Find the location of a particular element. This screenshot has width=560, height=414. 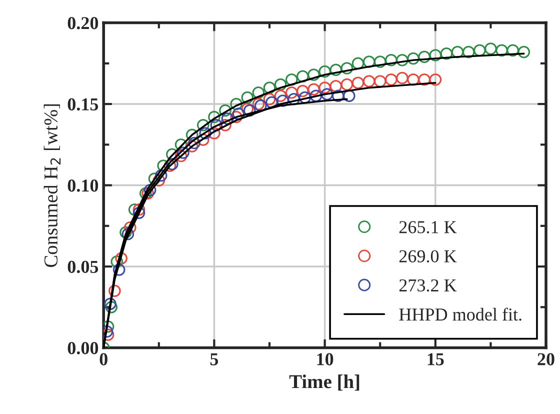

y-tick-label: 0.05 is located at coordinates (83, 267).